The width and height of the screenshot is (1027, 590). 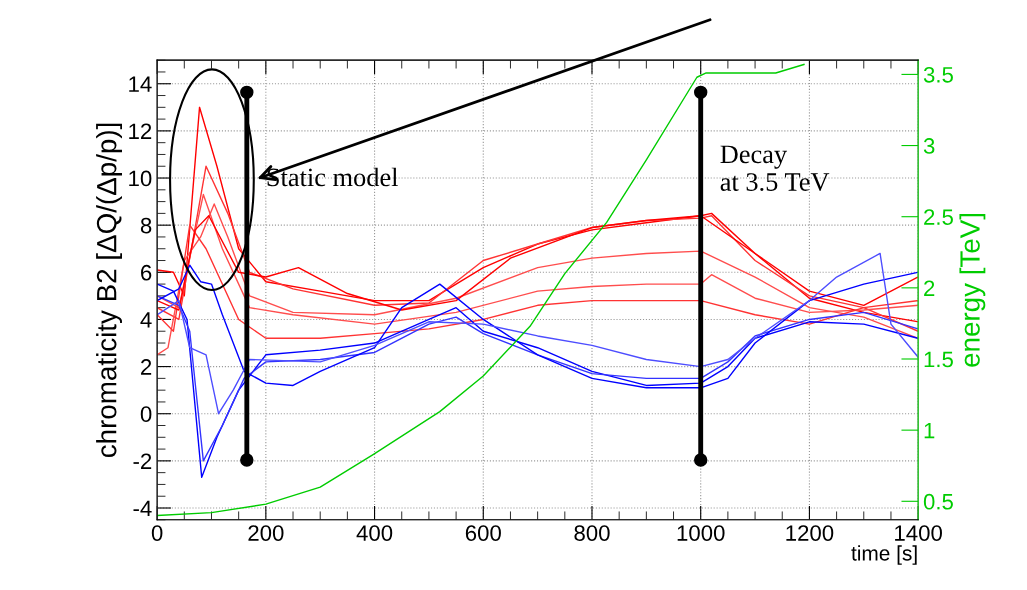 What do you see at coordinates (938, 217) in the screenshot?
I see `y2-tick-label: 2.5` at bounding box center [938, 217].